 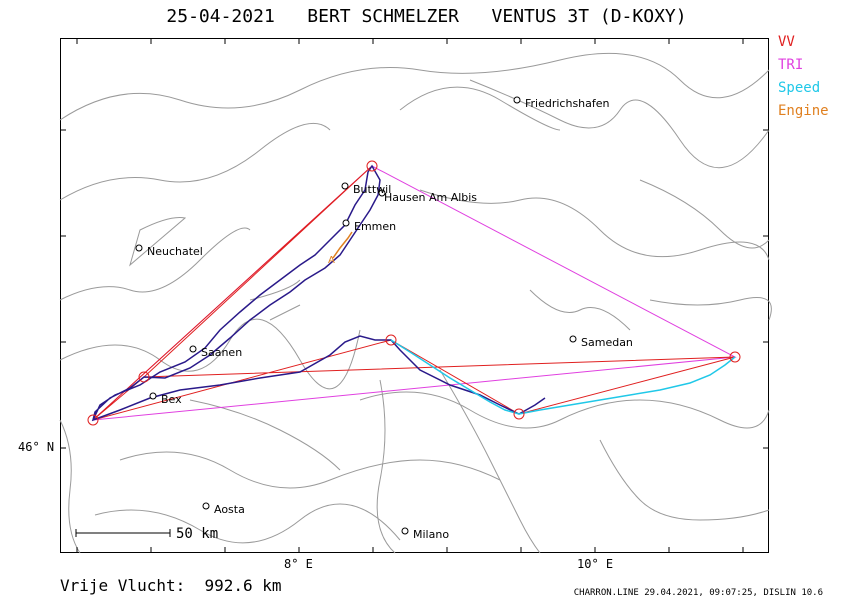 What do you see at coordinates (229, 509) in the screenshot?
I see `place-aosta: Aosta` at bounding box center [229, 509].